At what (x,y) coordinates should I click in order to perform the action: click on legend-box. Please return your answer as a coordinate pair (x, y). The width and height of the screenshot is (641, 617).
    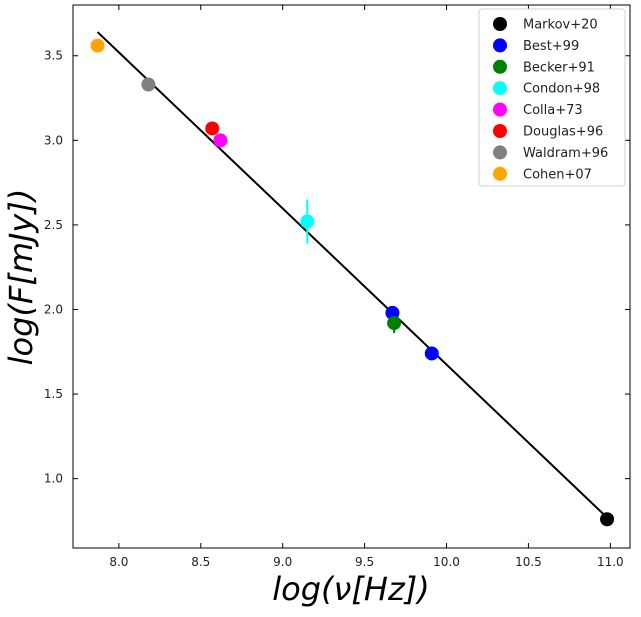
    Looking at the image, I should click on (552, 97).